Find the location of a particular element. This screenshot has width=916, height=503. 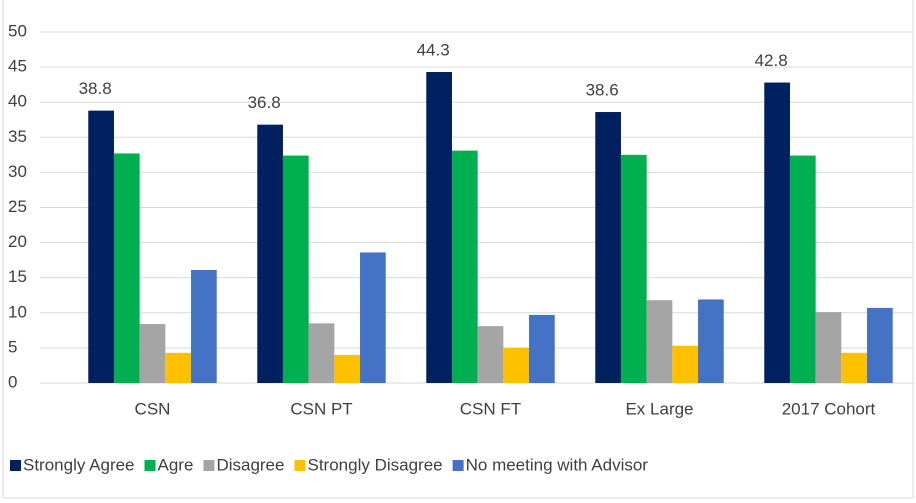

legend-label: Strongly Disagree is located at coordinates (374, 464).